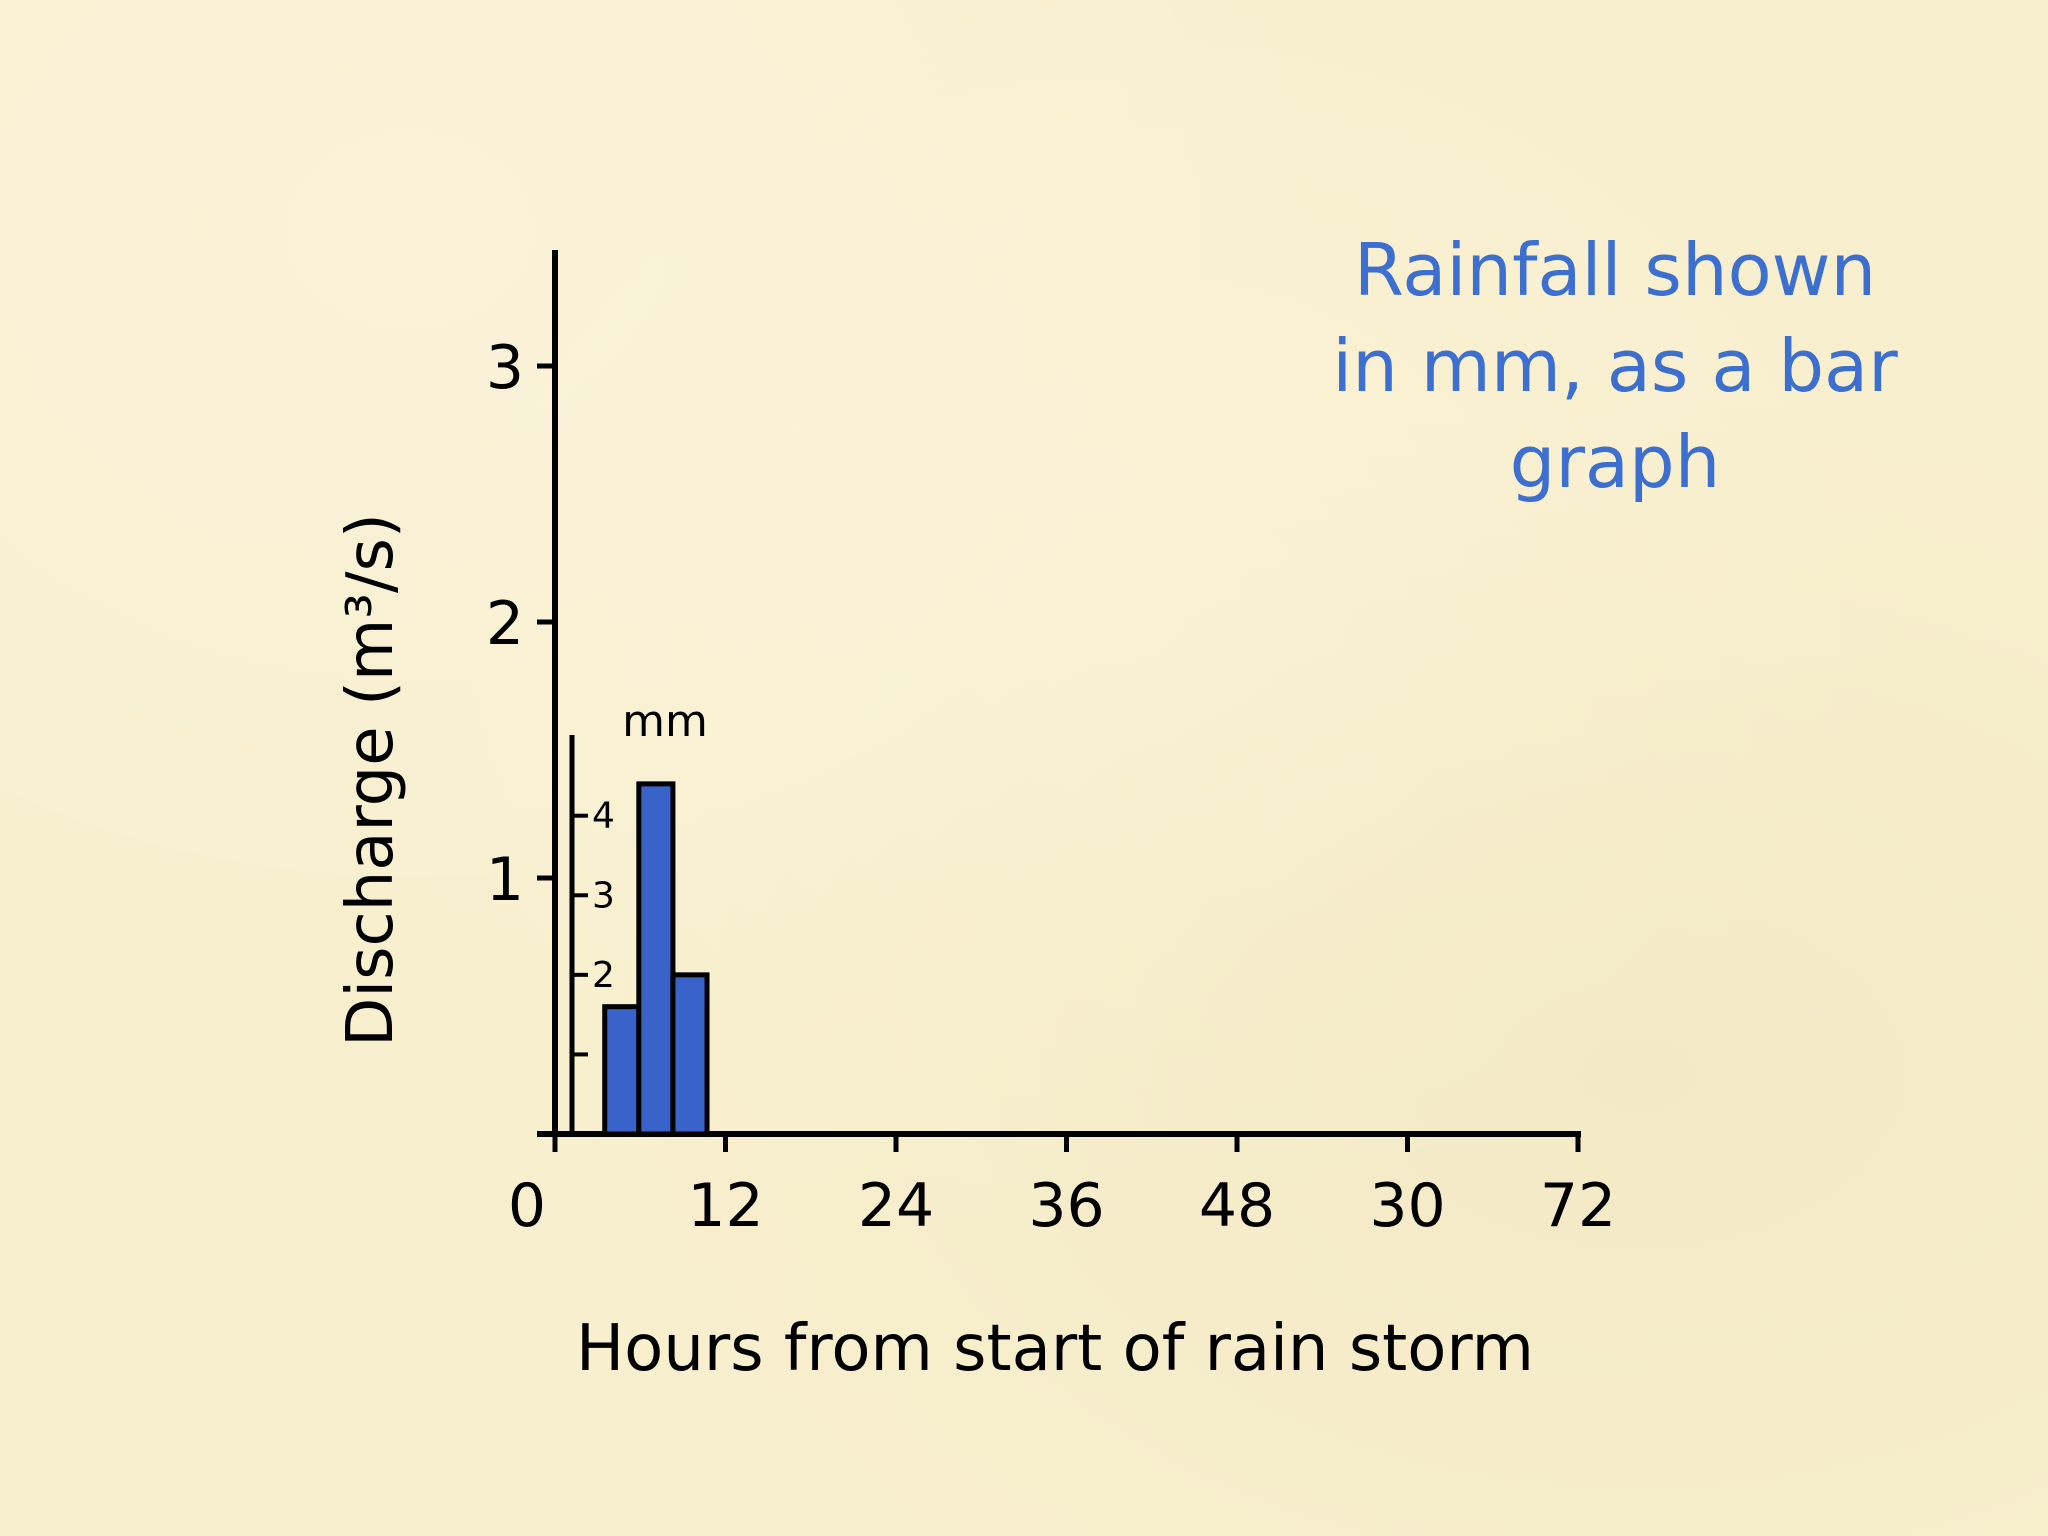 The height and width of the screenshot is (1536, 2048). What do you see at coordinates (603, 816) in the screenshot?
I see `rainfall-tick-label-4: 4` at bounding box center [603, 816].